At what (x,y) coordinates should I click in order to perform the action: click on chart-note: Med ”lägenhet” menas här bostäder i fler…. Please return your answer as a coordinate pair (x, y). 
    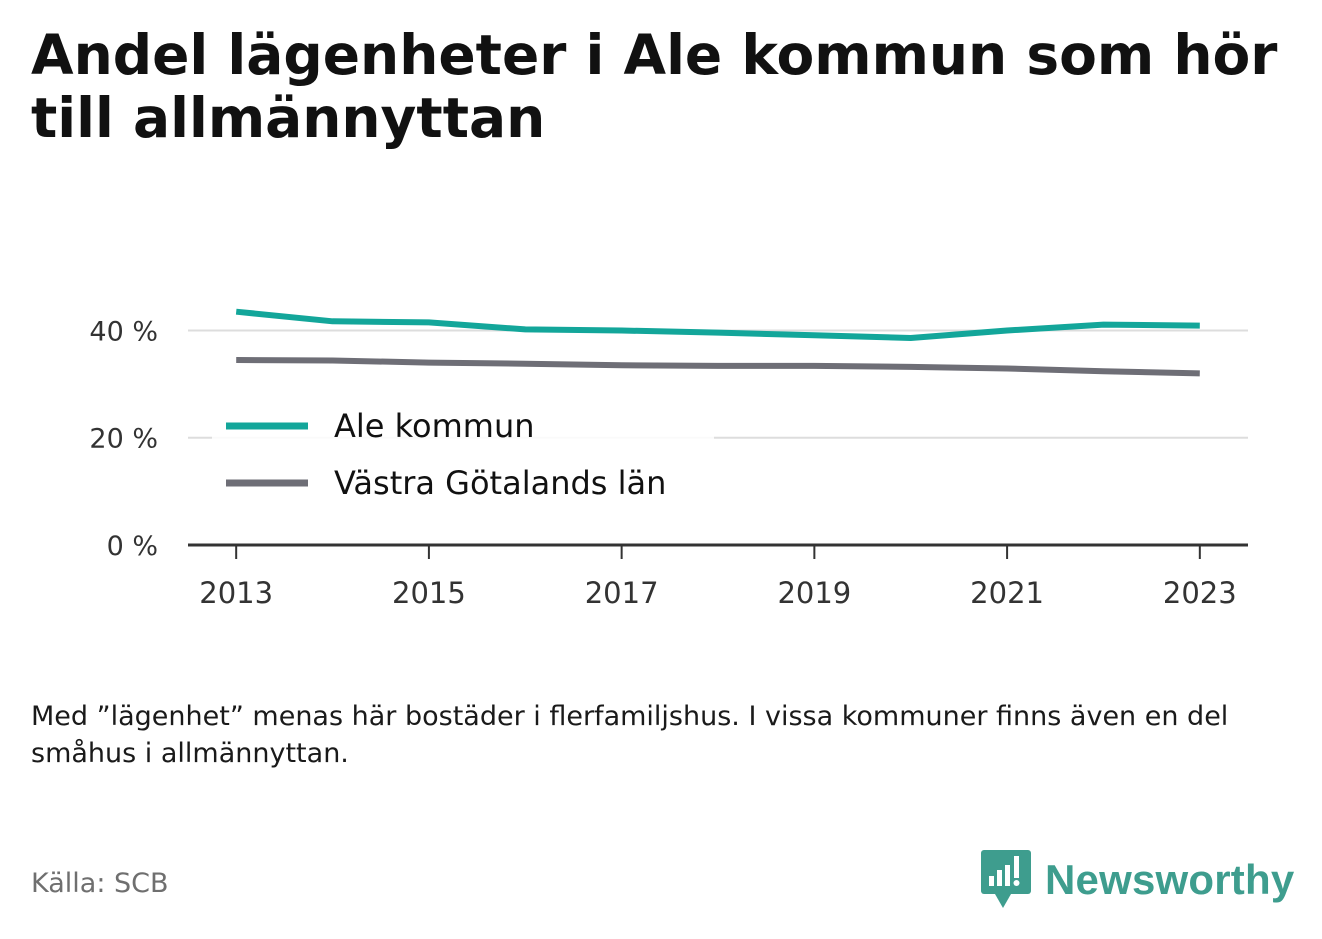
    Looking at the image, I should click on (630, 735).